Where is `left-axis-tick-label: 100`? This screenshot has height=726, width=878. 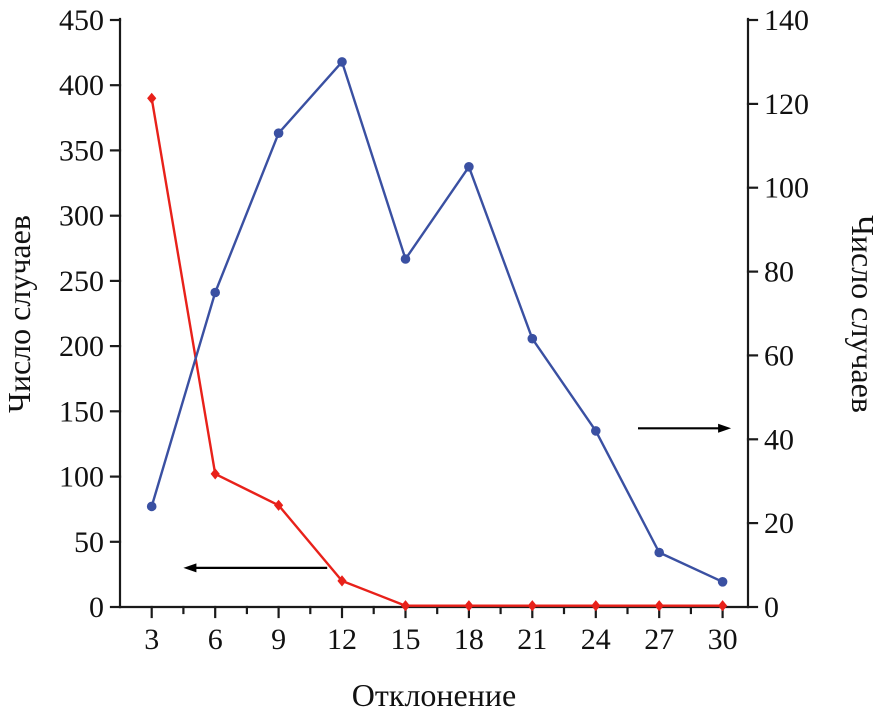 left-axis-tick-label: 100 is located at coordinates (81, 477).